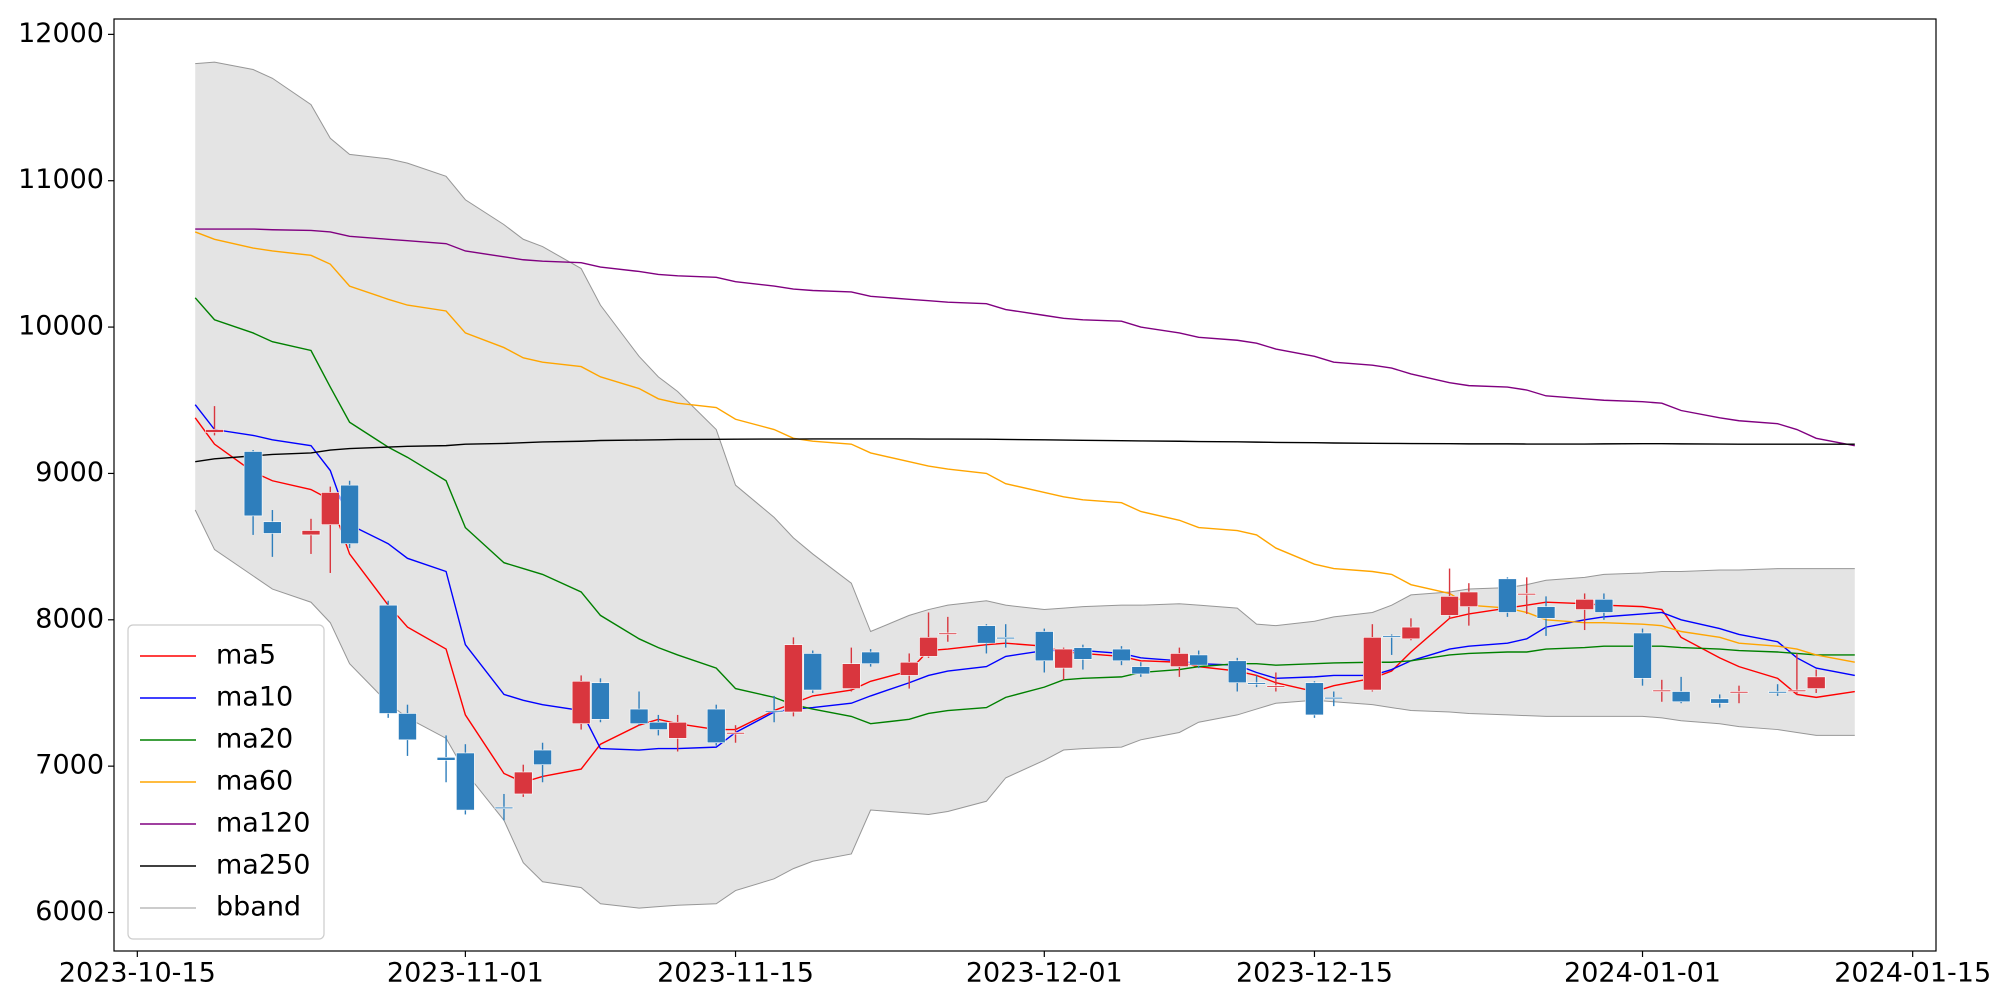 Image resolution: width=2000 pixels, height=1000 pixels. I want to click on x-tick-label: 2024-01-15, so click(1912, 973).